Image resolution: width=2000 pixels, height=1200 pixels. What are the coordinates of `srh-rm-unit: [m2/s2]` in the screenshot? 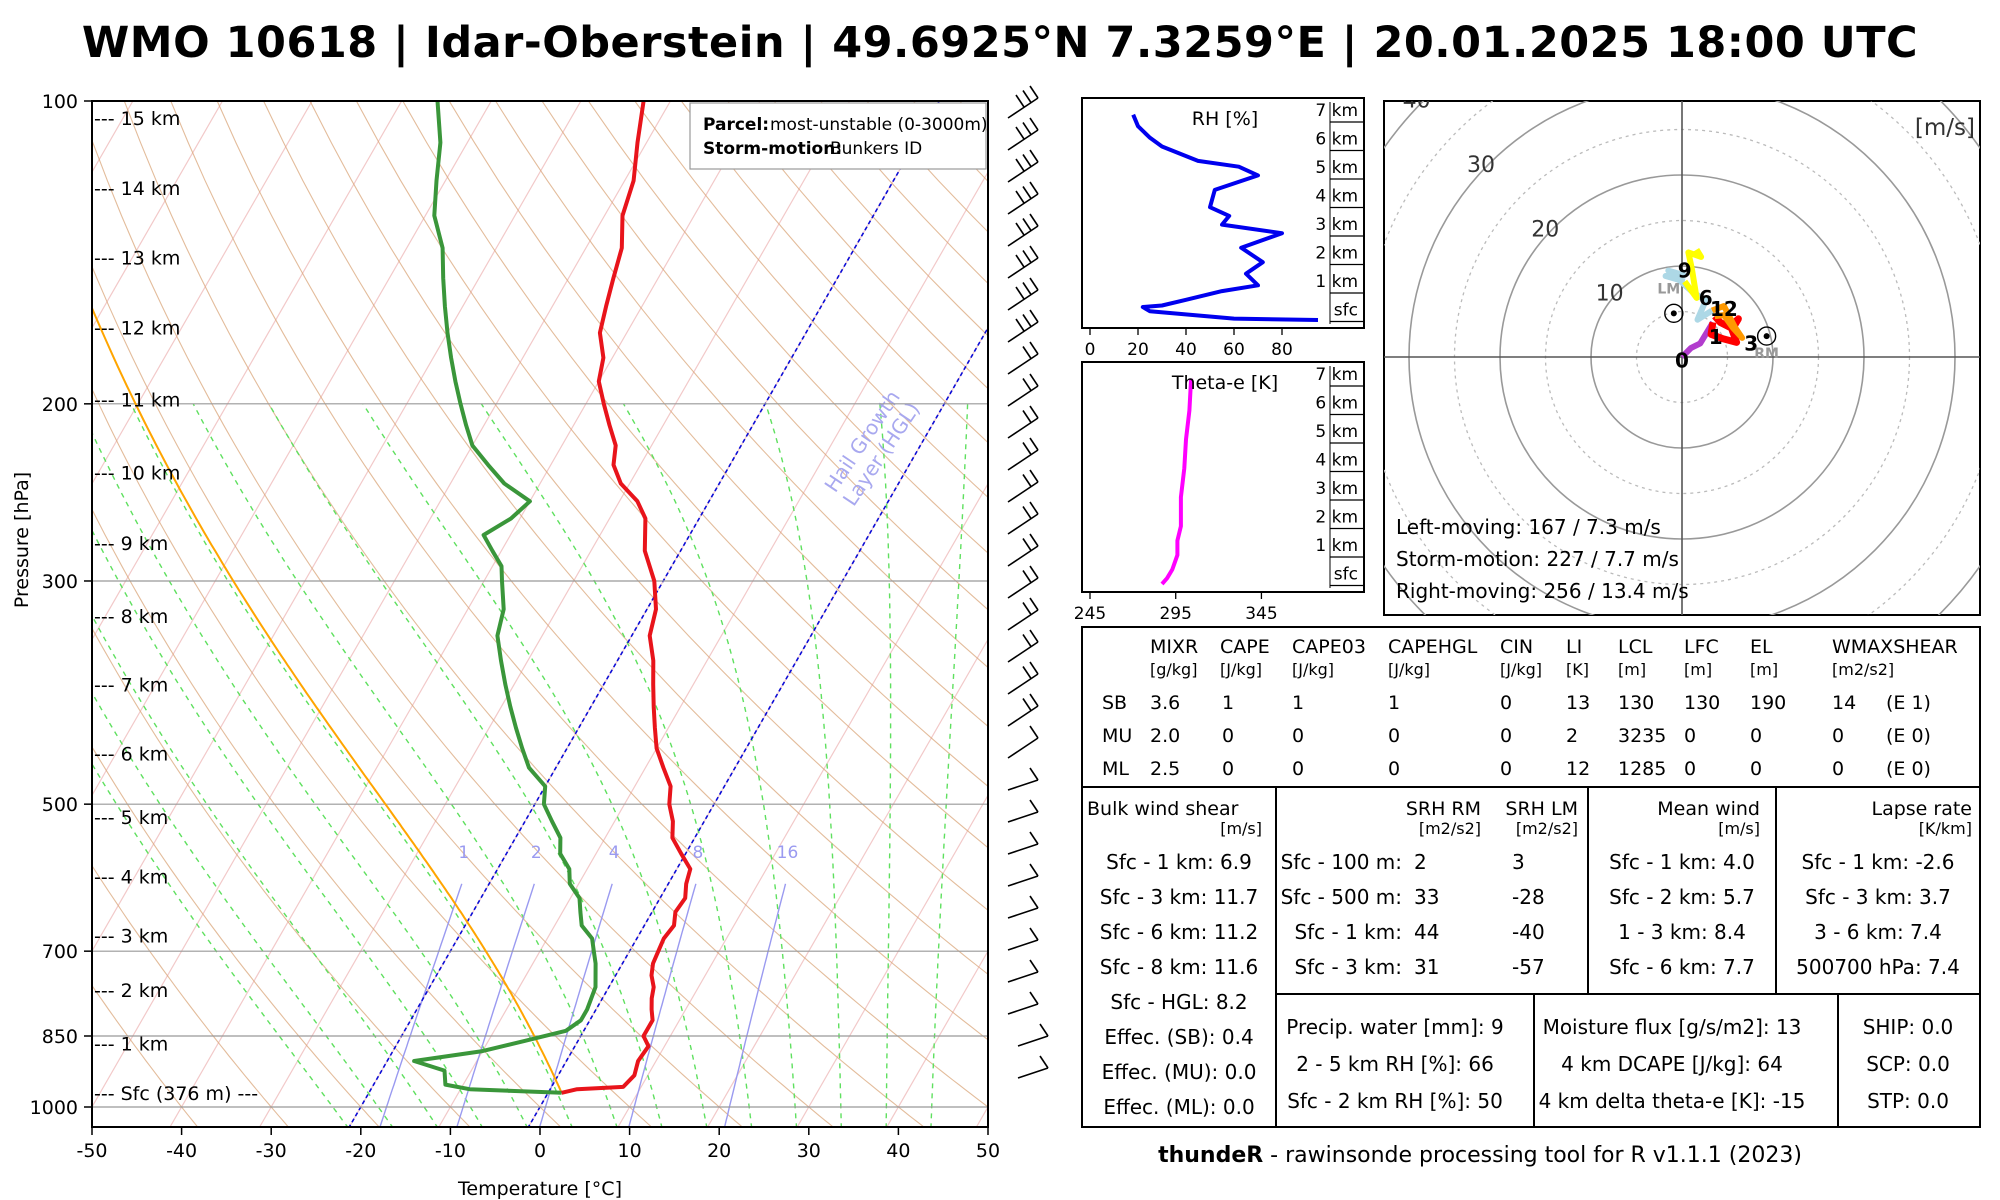 It's located at (1450, 828).